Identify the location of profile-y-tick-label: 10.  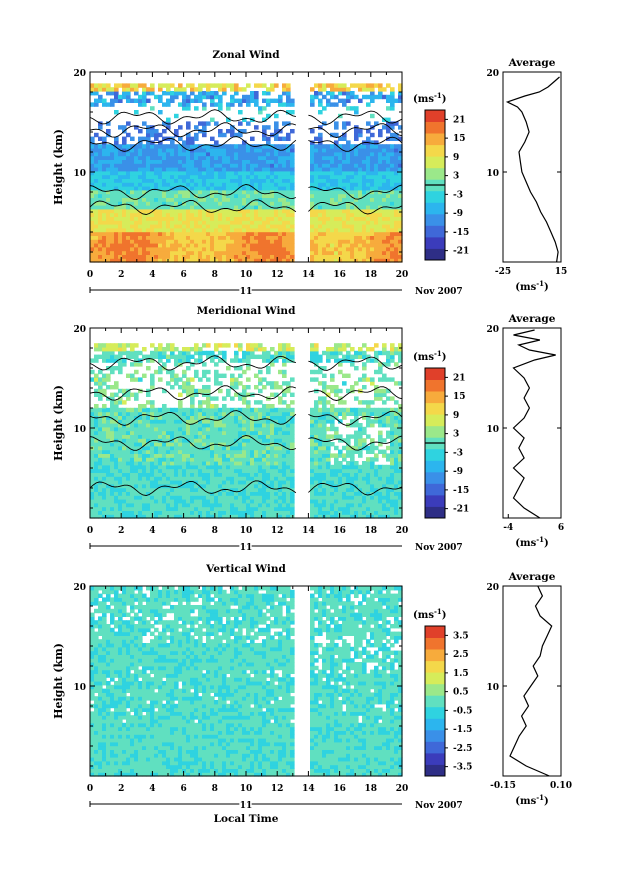
(492, 174).